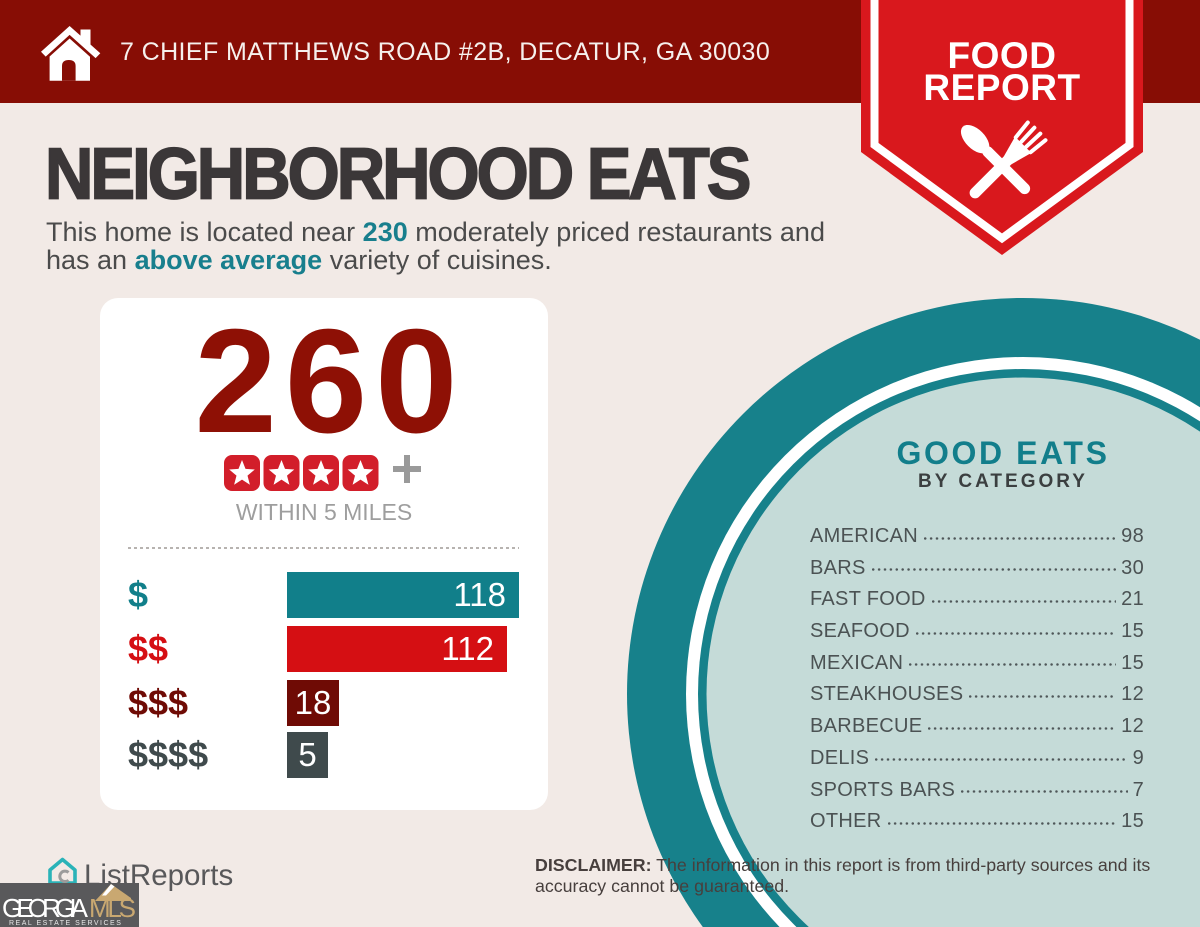 The height and width of the screenshot is (927, 1200). What do you see at coordinates (65, 923) in the screenshot?
I see `svg-text: REAL ESTATE SERVICES` at bounding box center [65, 923].